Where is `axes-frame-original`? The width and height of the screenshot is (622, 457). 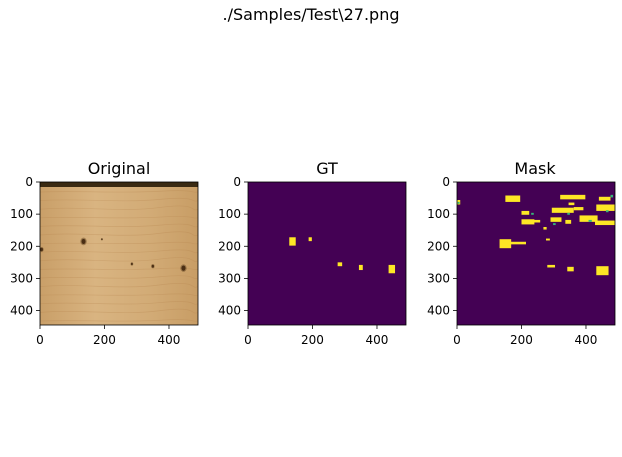 axes-frame-original is located at coordinates (119, 253).